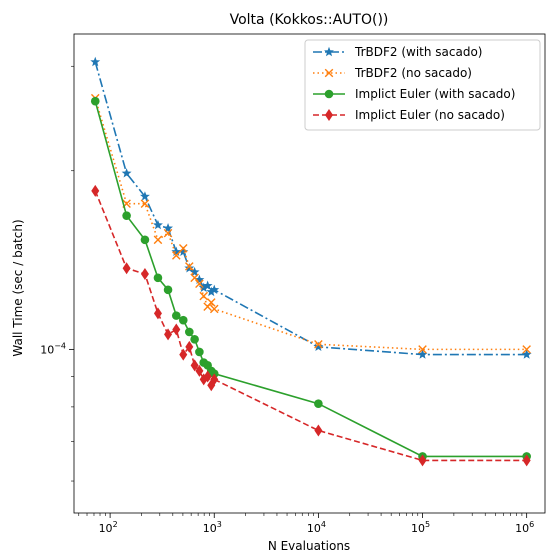  I want to click on legend-label: TrBDF2 (no sacado), so click(413, 73).